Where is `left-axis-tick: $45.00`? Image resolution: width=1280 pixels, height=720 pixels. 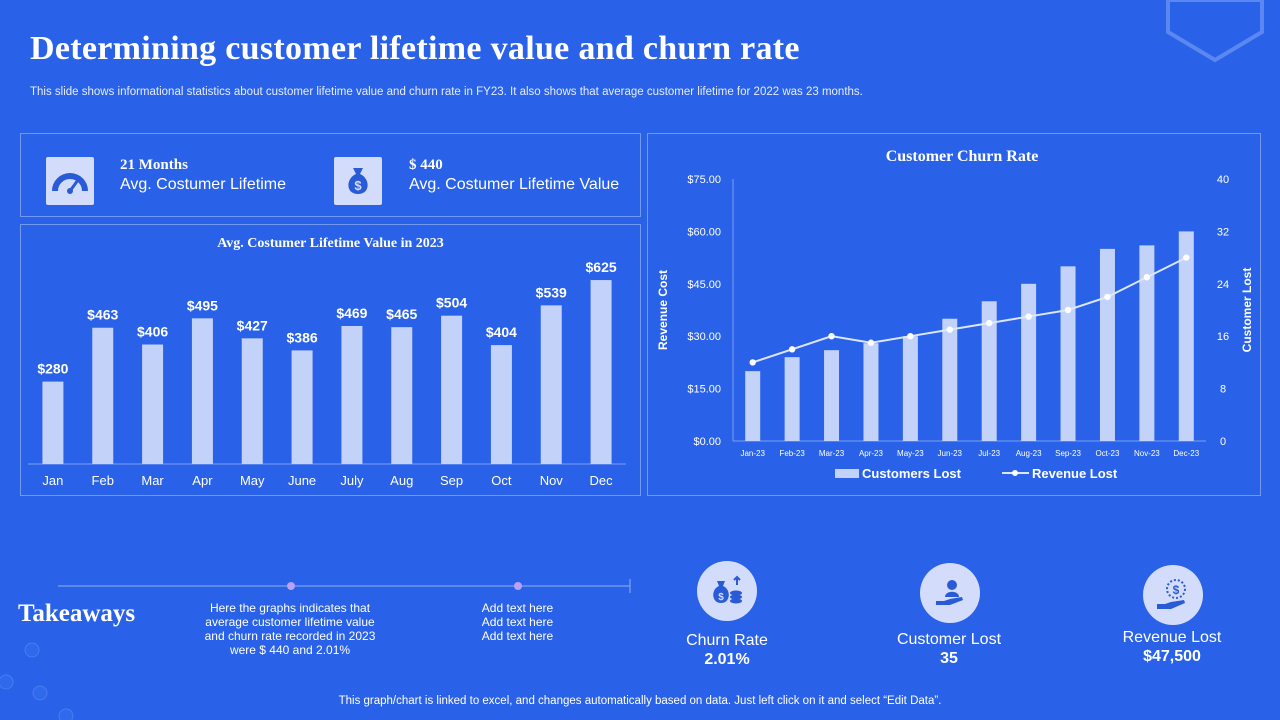
left-axis-tick: $45.00 is located at coordinates (704, 285).